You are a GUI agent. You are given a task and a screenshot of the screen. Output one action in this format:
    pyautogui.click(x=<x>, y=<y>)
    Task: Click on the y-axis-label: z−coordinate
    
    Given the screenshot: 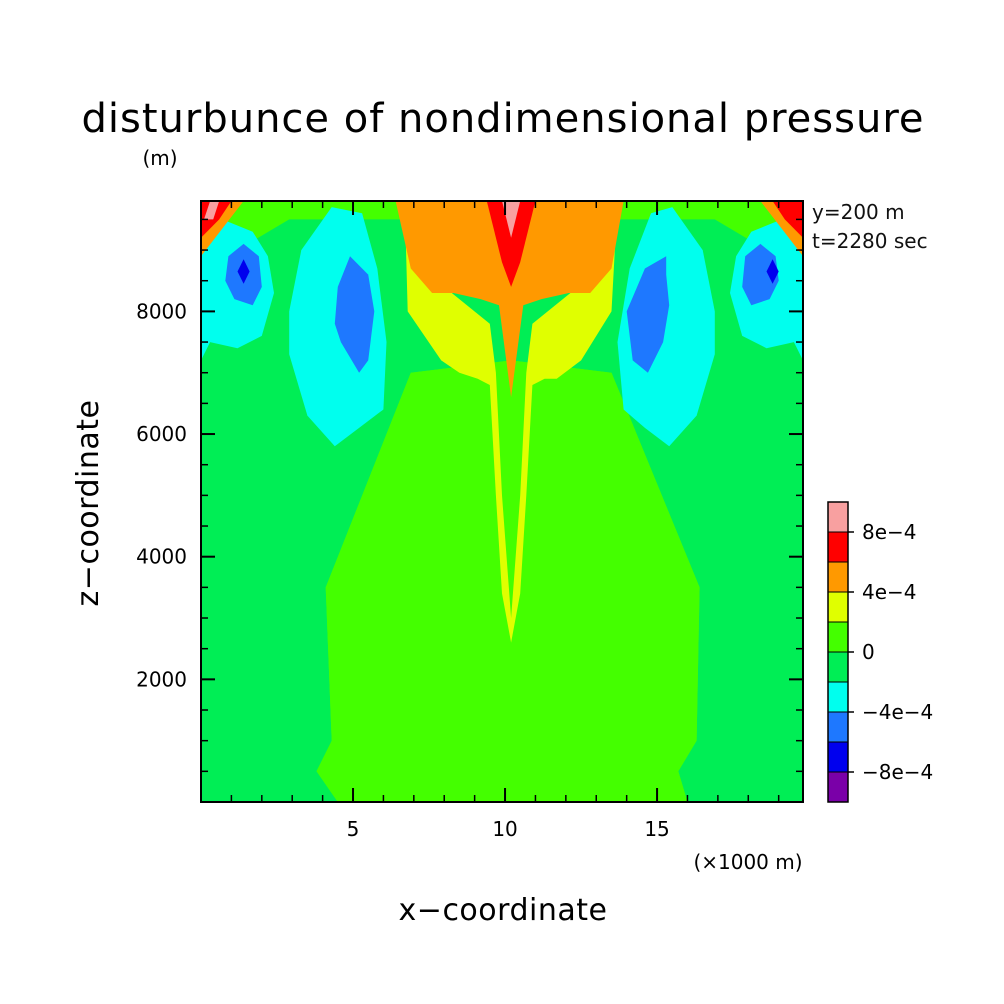 What is the action you would take?
    pyautogui.click(x=88, y=503)
    